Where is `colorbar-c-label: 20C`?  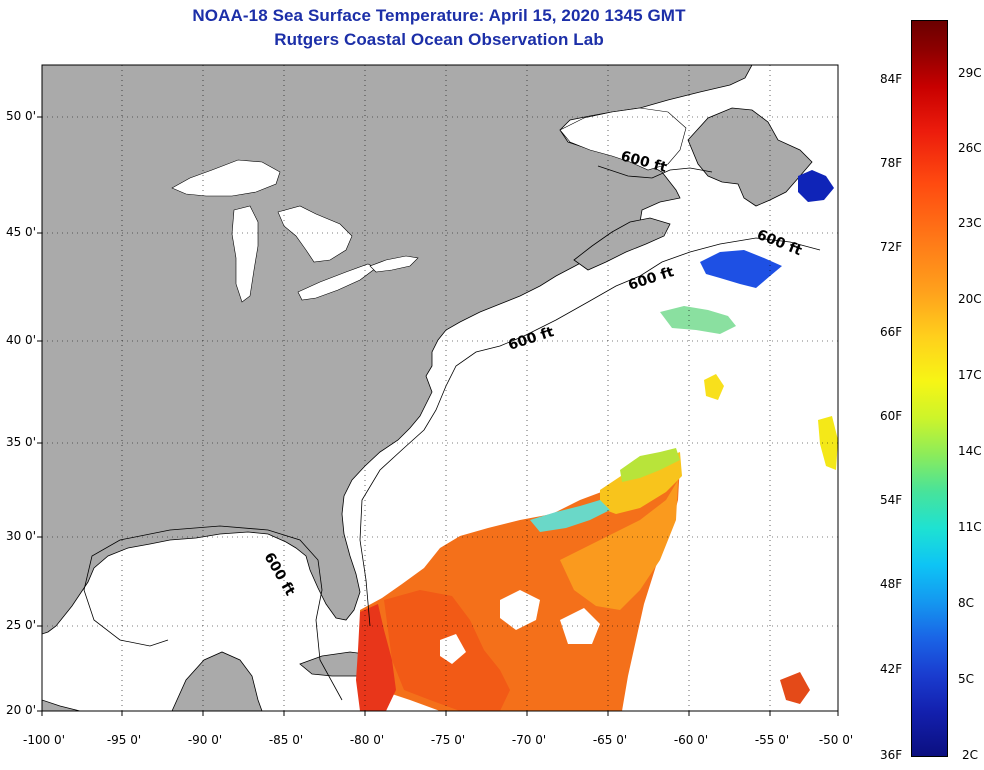
colorbar-c-label: 20C is located at coordinates (970, 299).